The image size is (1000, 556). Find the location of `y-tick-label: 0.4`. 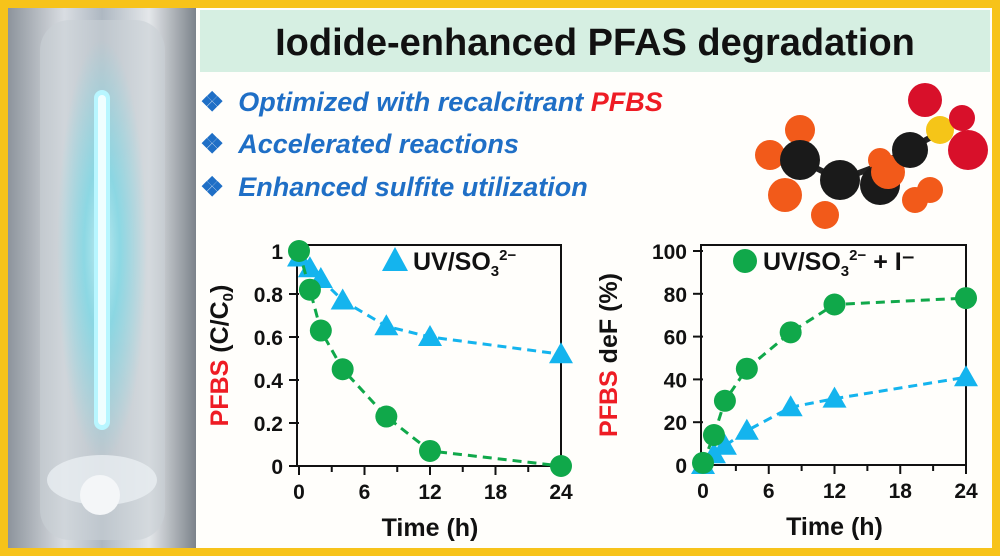

y-tick-label: 0.4 is located at coordinates (269, 381).